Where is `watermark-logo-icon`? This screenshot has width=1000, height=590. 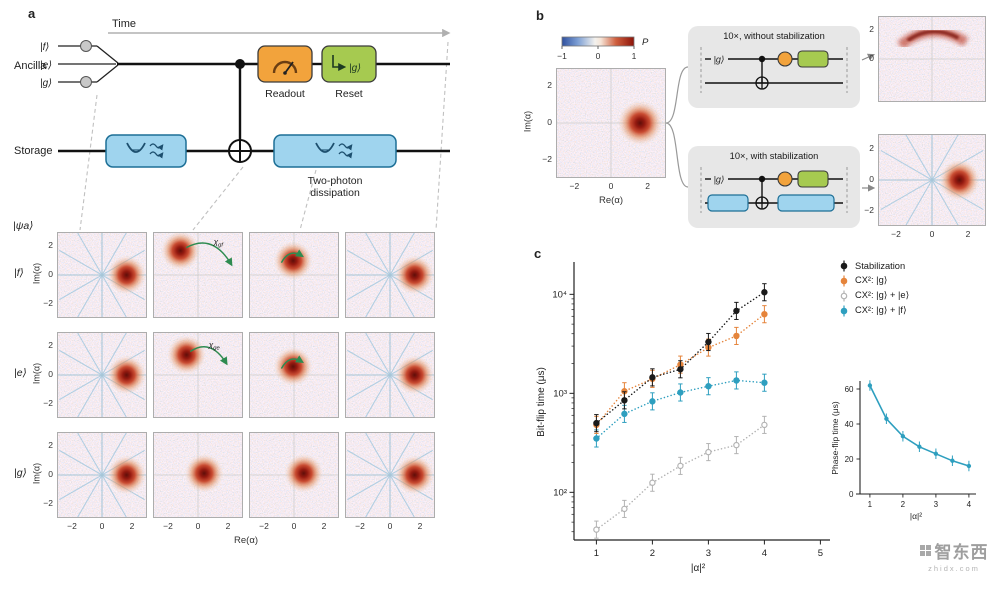
watermark-logo-icon is located at coordinates (925, 550).